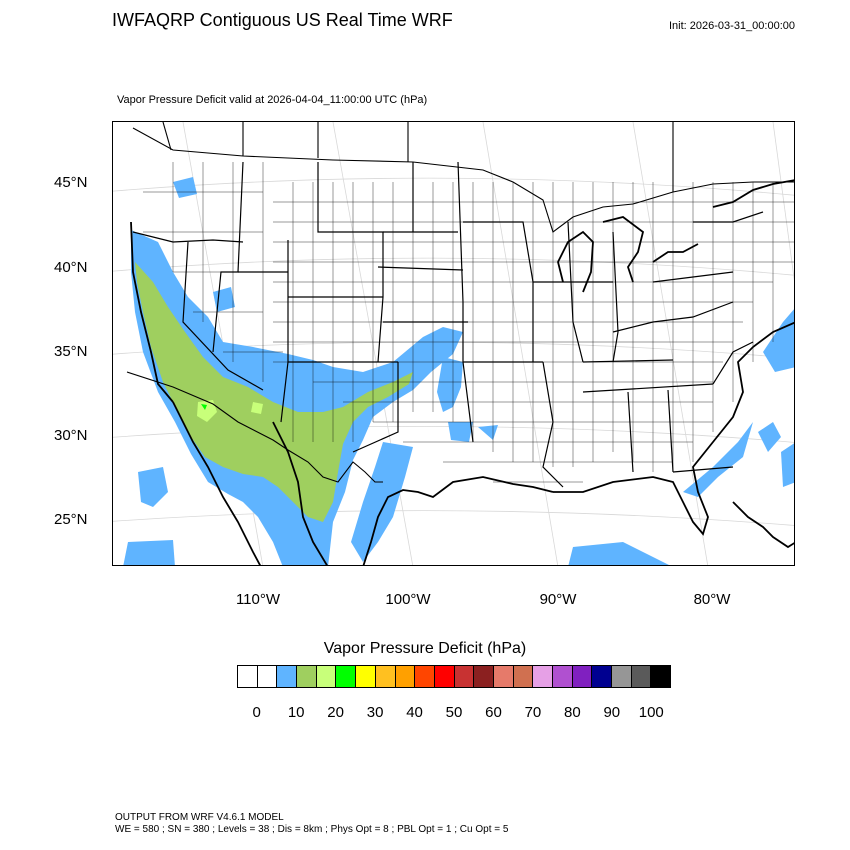 Image resolution: width=850 pixels, height=850 pixels. What do you see at coordinates (558, 599) in the screenshot?
I see `lon-label-90: 90°W` at bounding box center [558, 599].